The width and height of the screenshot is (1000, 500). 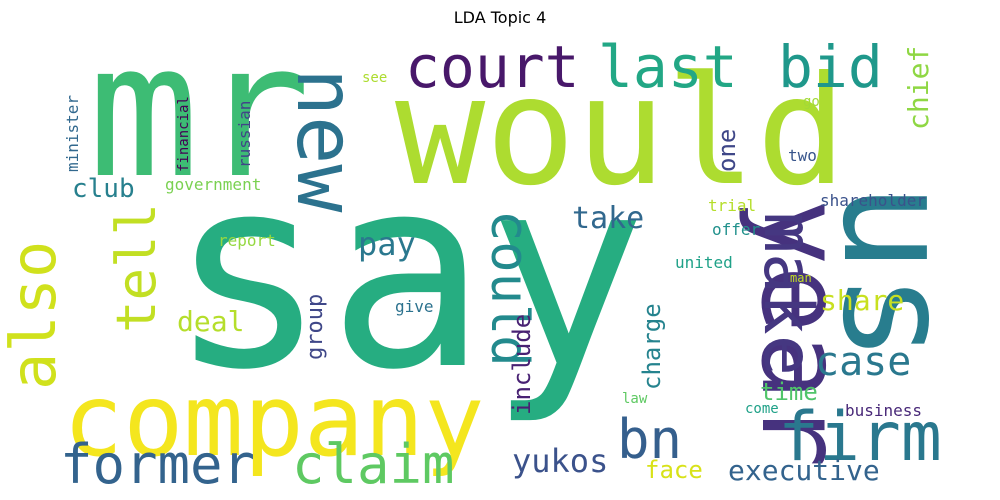 I want to click on word-shareholder: shareholder, so click(x=873, y=200).